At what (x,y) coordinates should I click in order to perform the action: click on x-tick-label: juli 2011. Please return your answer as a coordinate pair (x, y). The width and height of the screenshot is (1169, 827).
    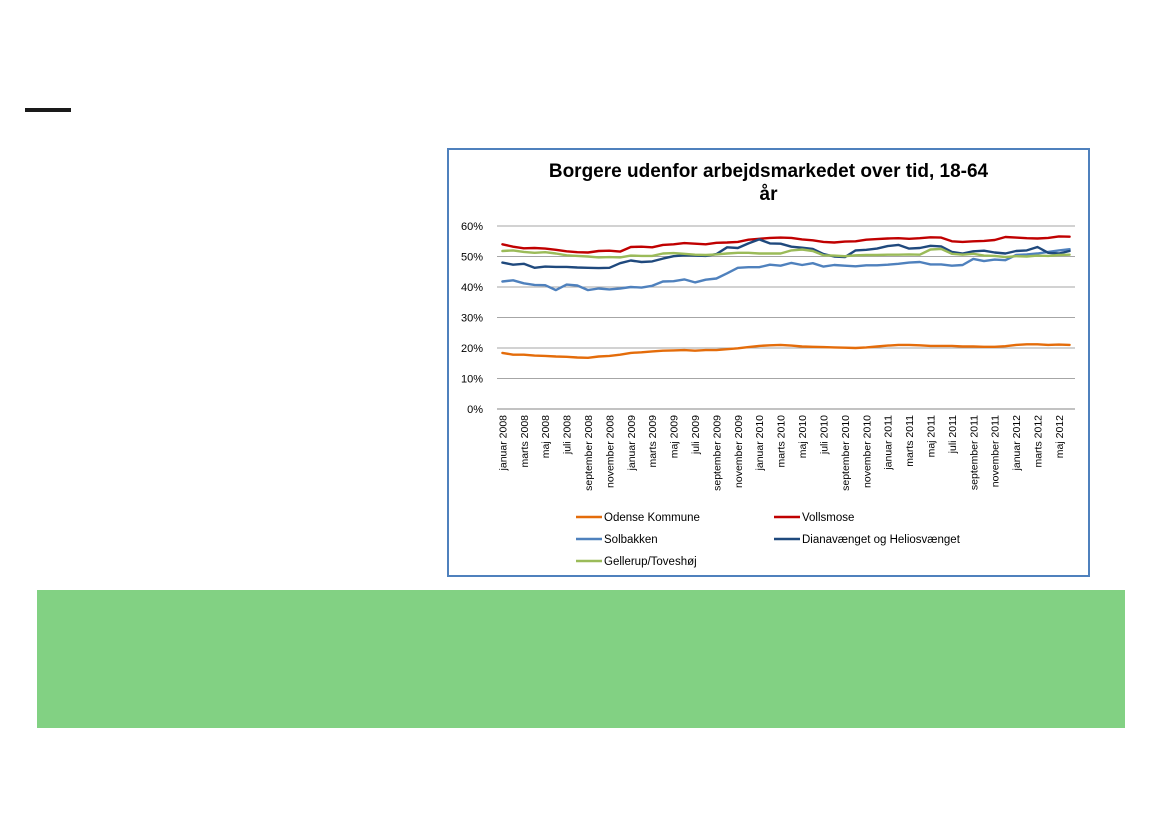
    Looking at the image, I should click on (953, 434).